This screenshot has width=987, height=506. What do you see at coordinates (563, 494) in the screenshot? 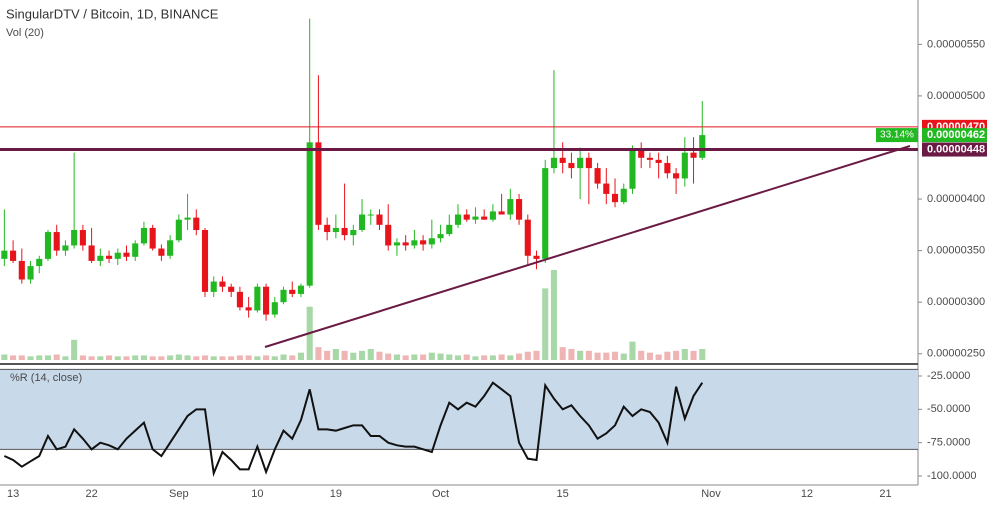
I see `x-tick-label: 15` at bounding box center [563, 494].